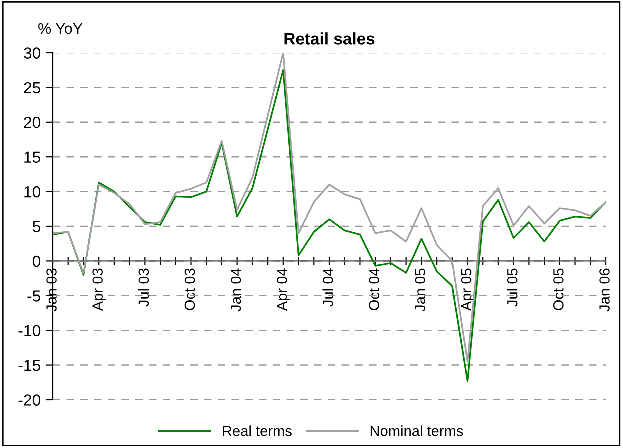 The height and width of the screenshot is (448, 623). What do you see at coordinates (190, 289) in the screenshot?
I see `x-tick-label: Oct 03` at bounding box center [190, 289].